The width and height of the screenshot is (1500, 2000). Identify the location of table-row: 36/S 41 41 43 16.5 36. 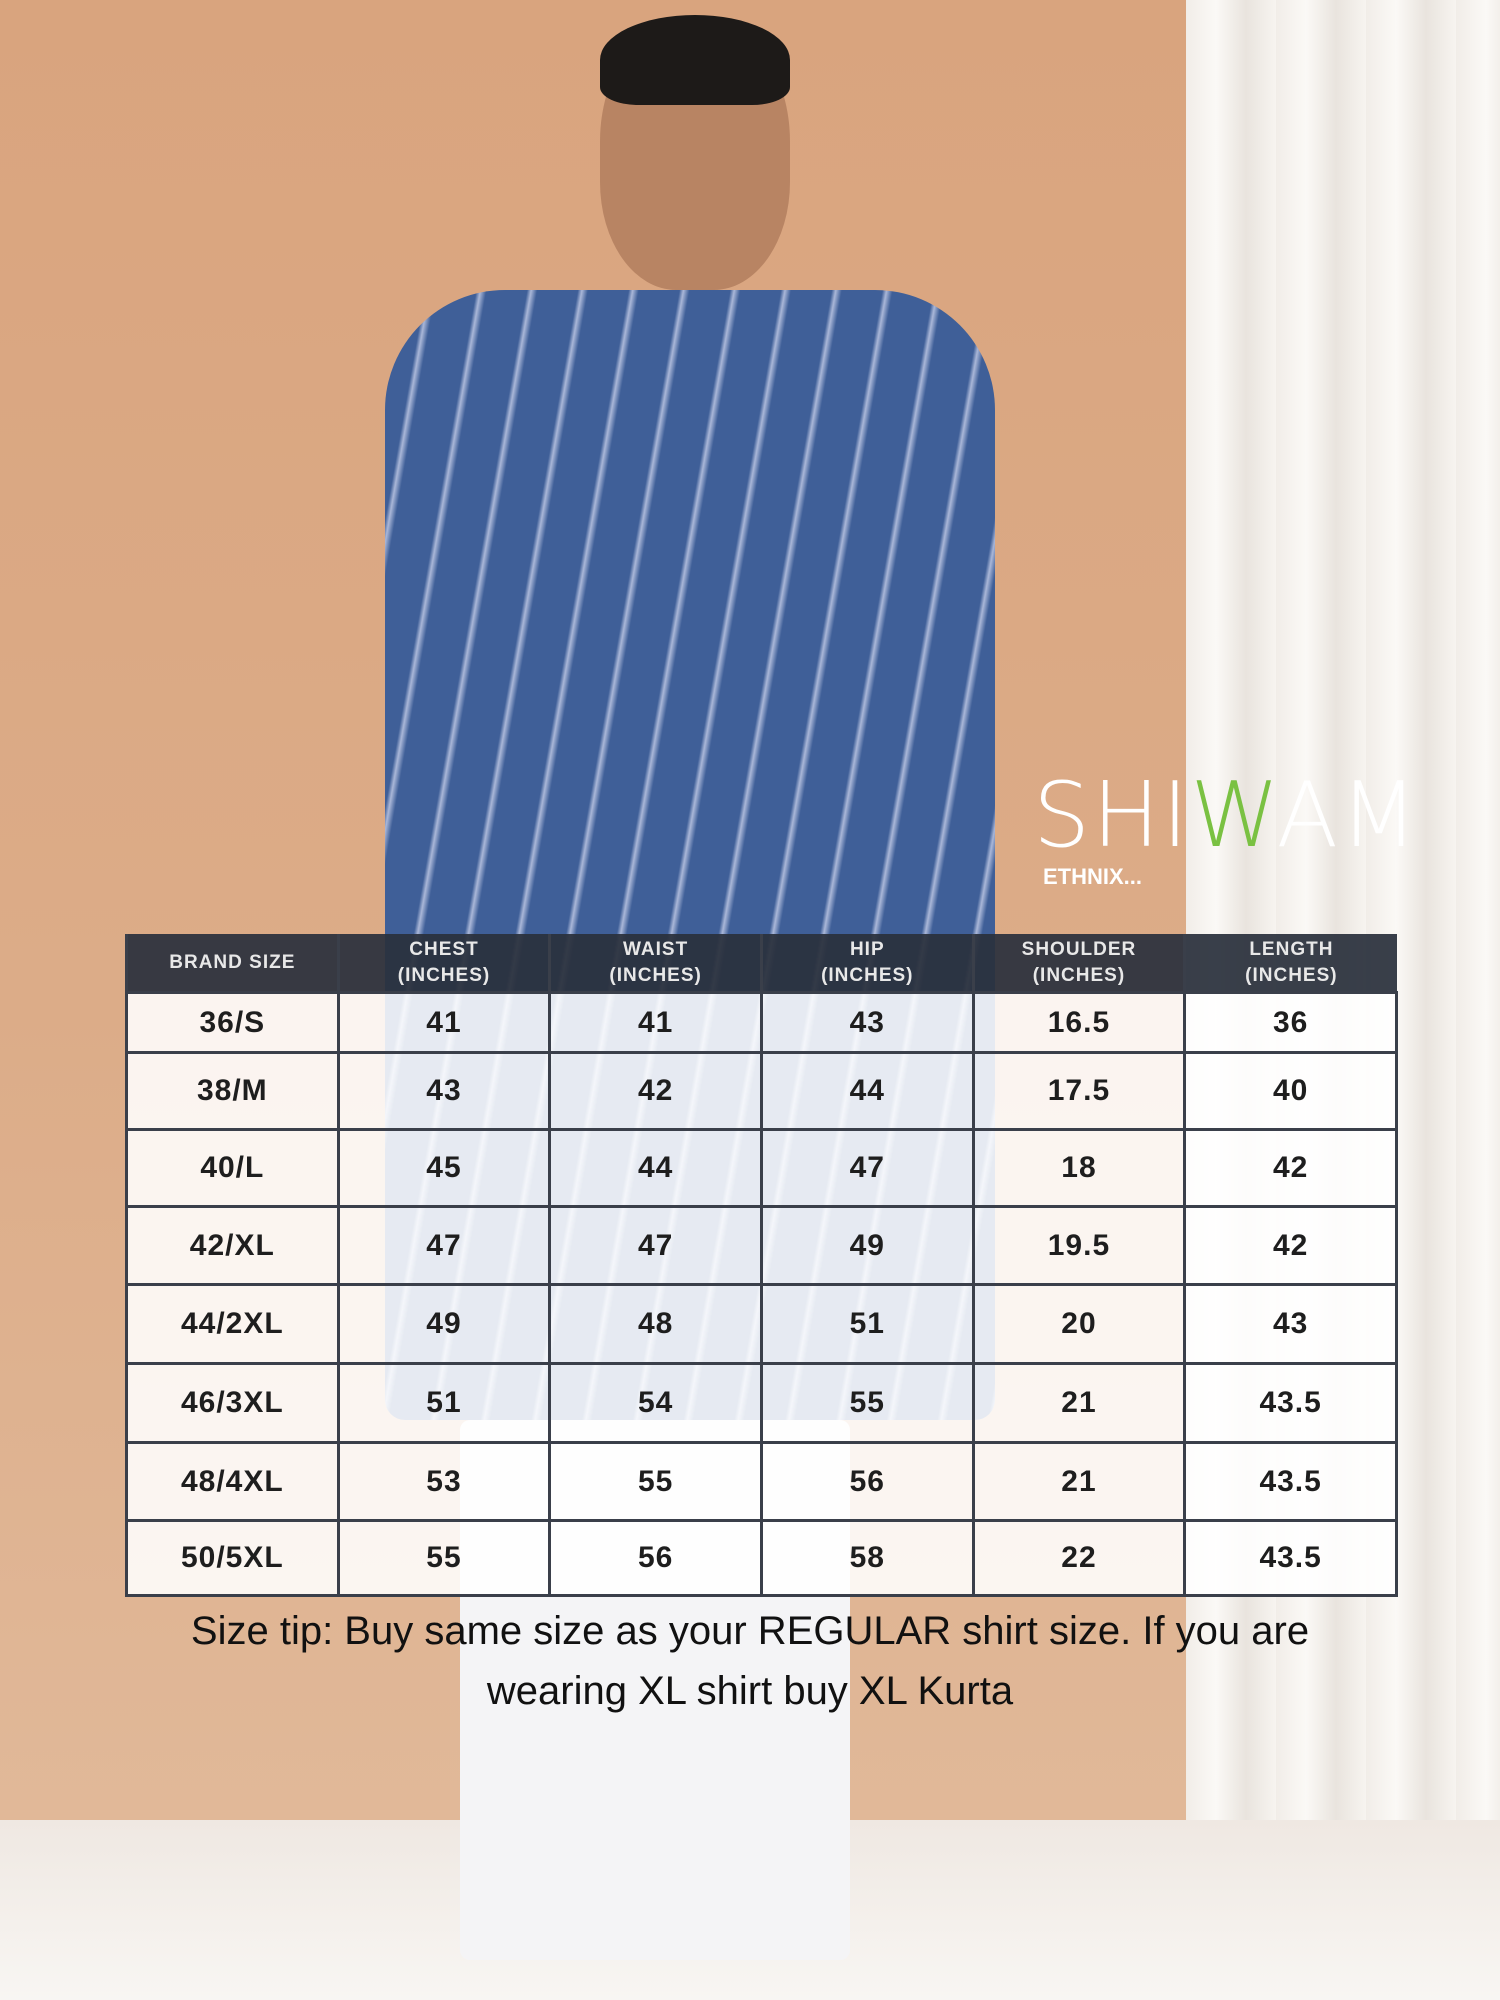
(761, 1022).